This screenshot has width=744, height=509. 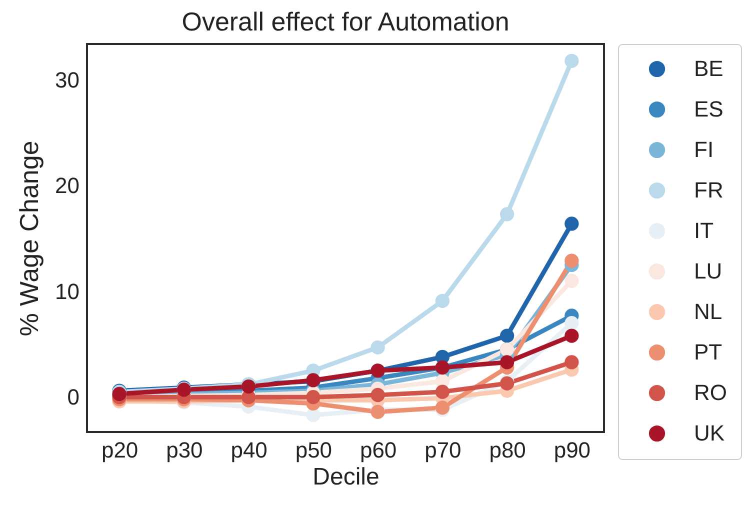 I want to click on x-tick-label: p80, so click(x=507, y=450).